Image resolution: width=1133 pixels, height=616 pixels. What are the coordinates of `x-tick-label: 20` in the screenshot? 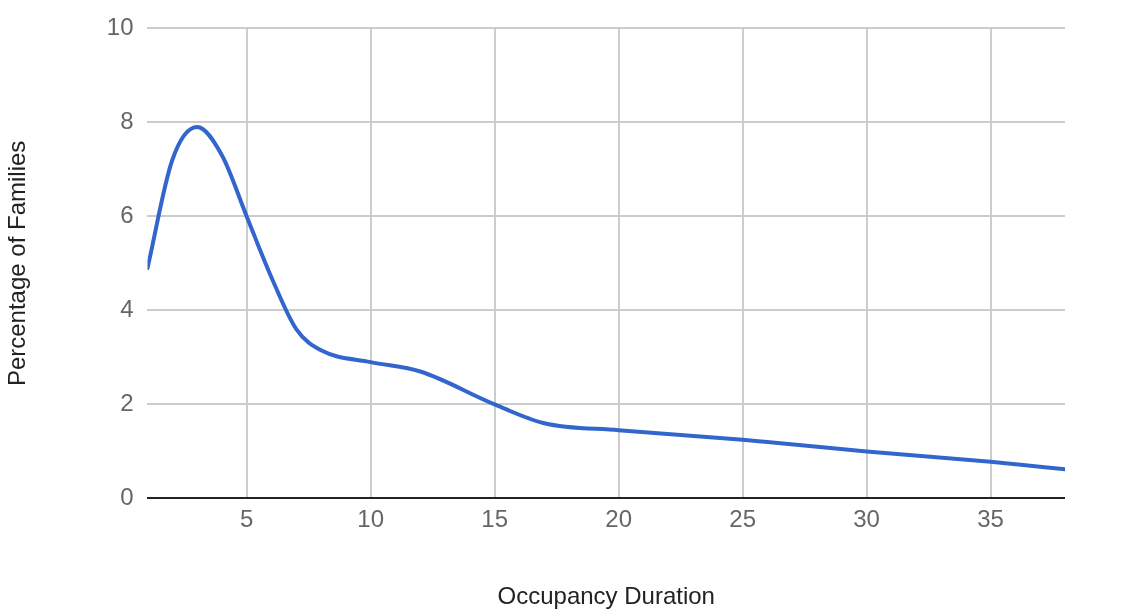 It's located at (618, 519).